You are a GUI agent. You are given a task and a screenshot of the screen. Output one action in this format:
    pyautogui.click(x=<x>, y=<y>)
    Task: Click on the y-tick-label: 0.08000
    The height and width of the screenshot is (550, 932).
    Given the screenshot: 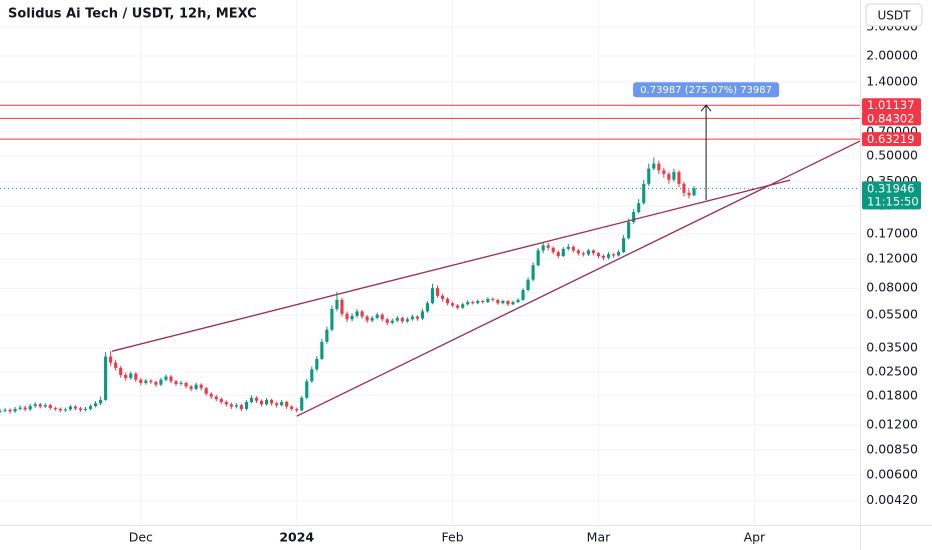 What is the action you would take?
    pyautogui.click(x=892, y=287)
    